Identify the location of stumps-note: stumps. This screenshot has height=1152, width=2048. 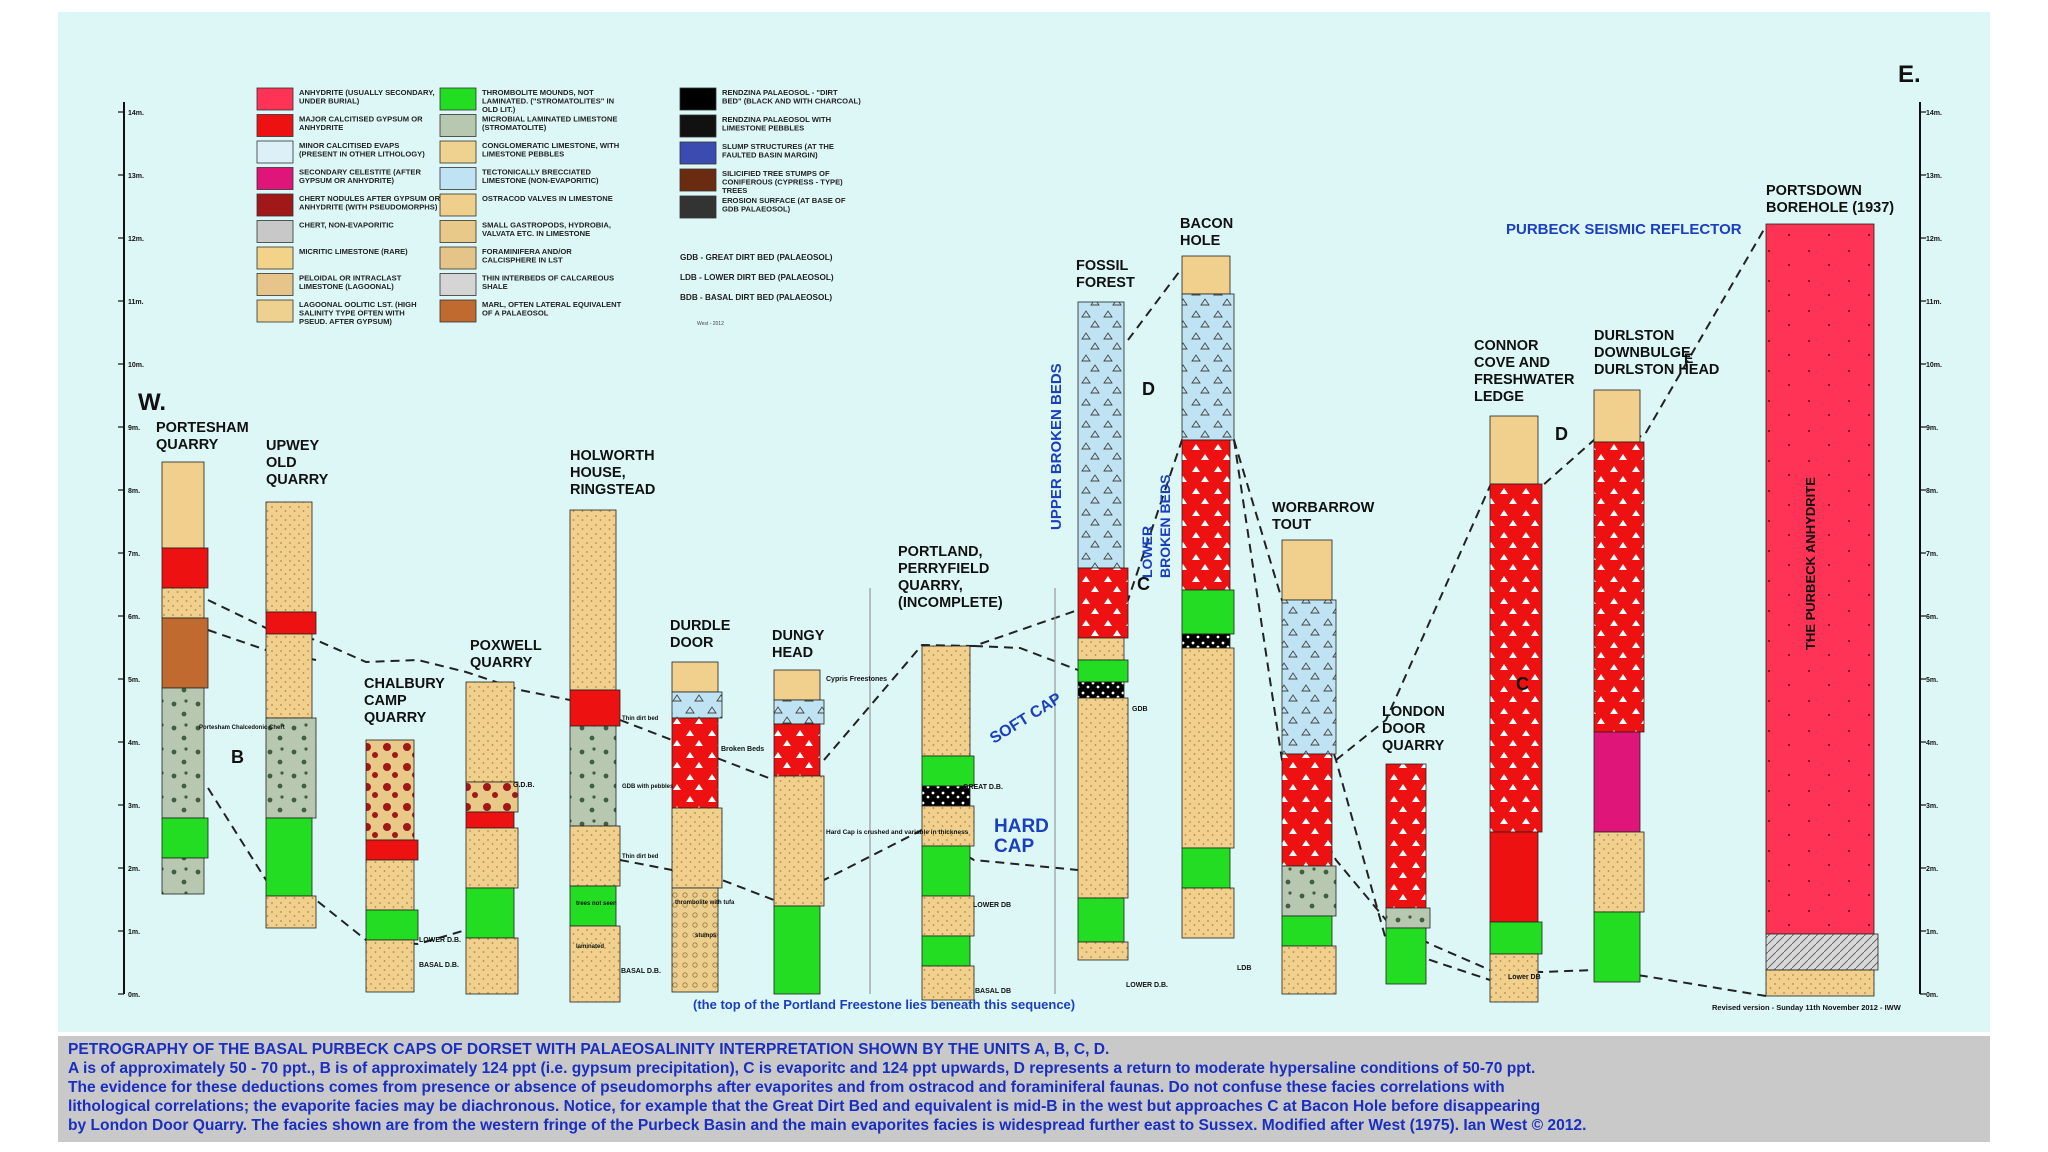
(706, 936).